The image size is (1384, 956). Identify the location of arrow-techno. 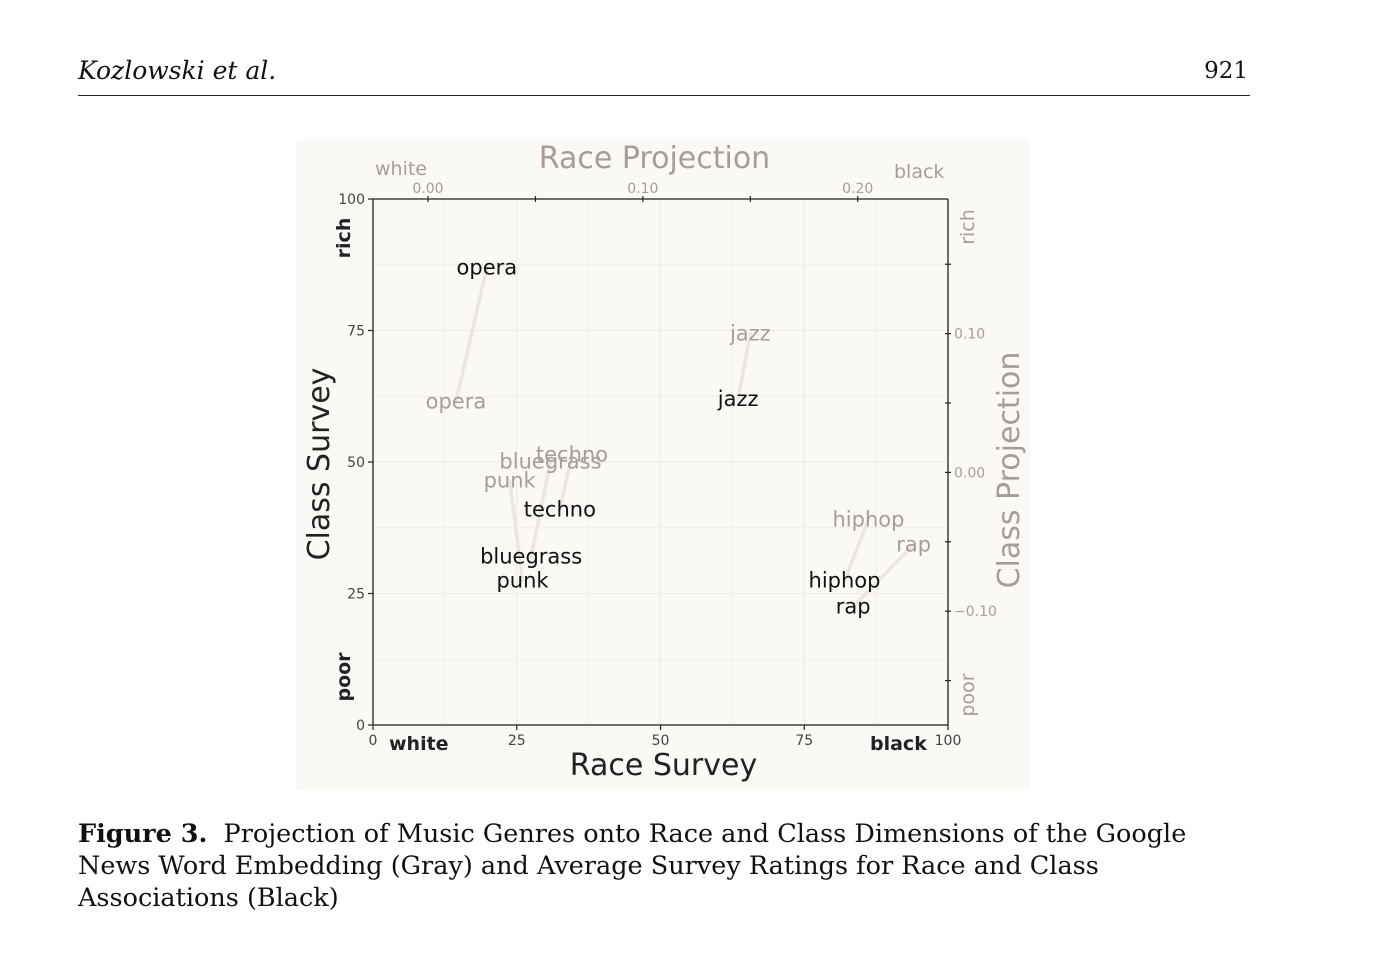
(566, 482).